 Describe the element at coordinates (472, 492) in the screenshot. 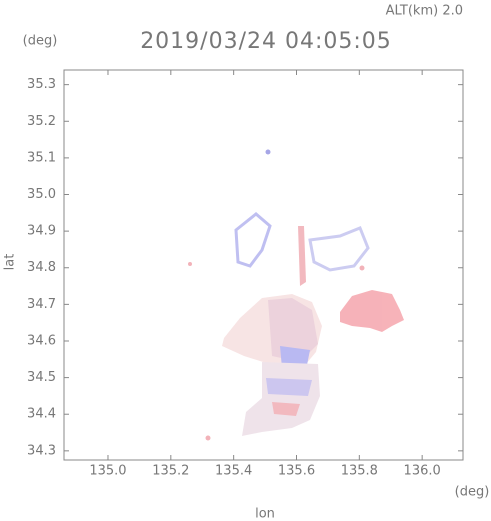

I see `x-unit: (deg)` at that location.